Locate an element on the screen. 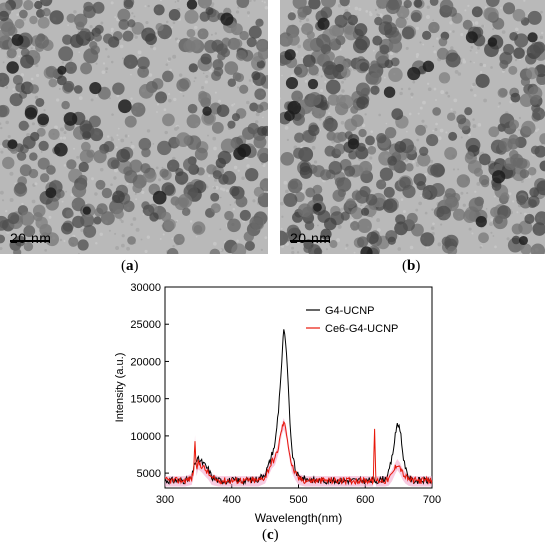  x-tick-label: 500 is located at coordinates (298, 500).